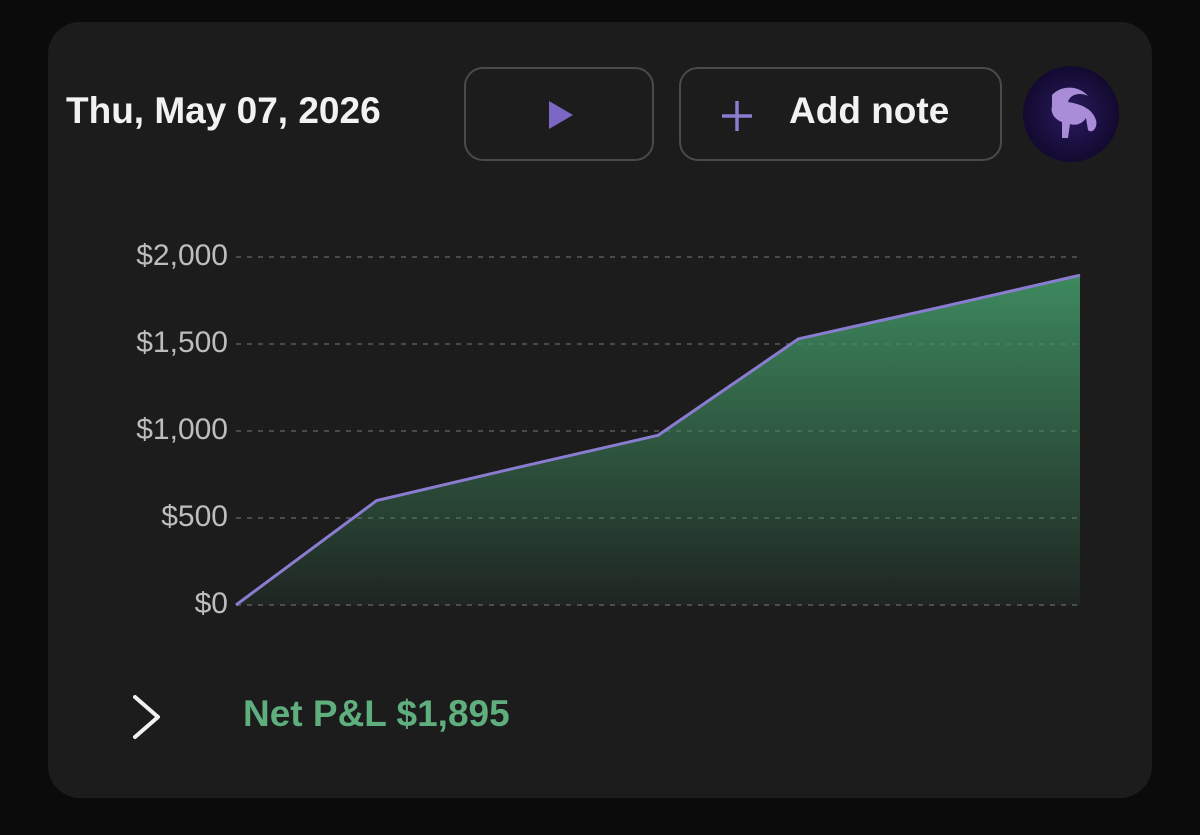 The height and width of the screenshot is (835, 1200). What do you see at coordinates (223, 110) in the screenshot?
I see `date: Thu, May 07, 2026` at bounding box center [223, 110].